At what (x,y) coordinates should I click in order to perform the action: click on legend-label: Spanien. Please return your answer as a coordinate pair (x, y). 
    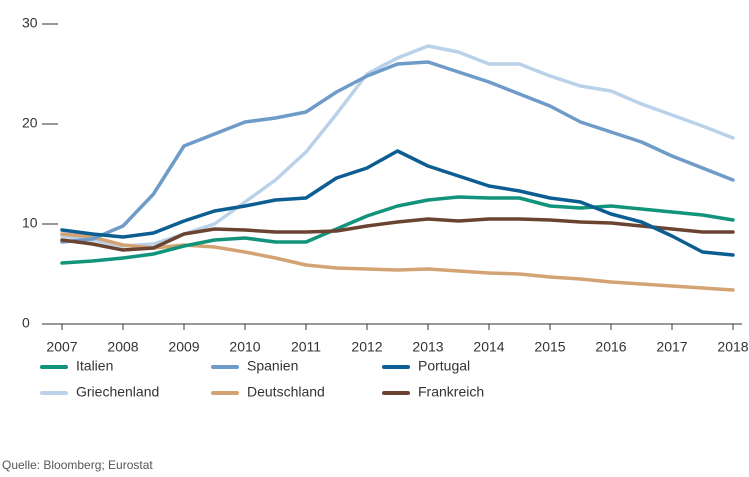
    Looking at the image, I should click on (272, 366).